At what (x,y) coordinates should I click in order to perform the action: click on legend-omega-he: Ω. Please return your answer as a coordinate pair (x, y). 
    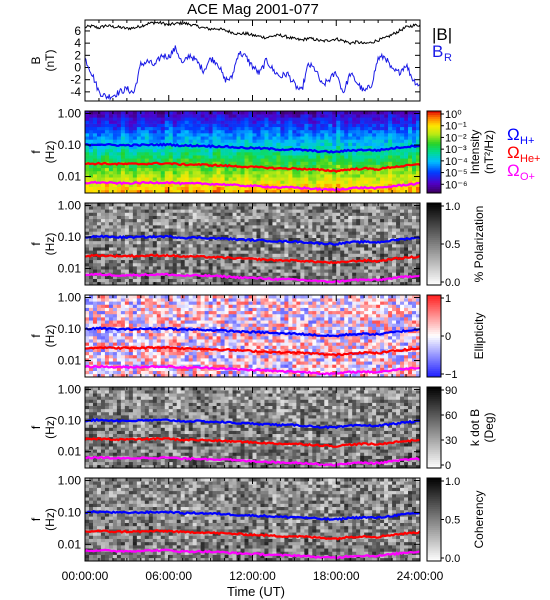
    Looking at the image, I should click on (513, 152).